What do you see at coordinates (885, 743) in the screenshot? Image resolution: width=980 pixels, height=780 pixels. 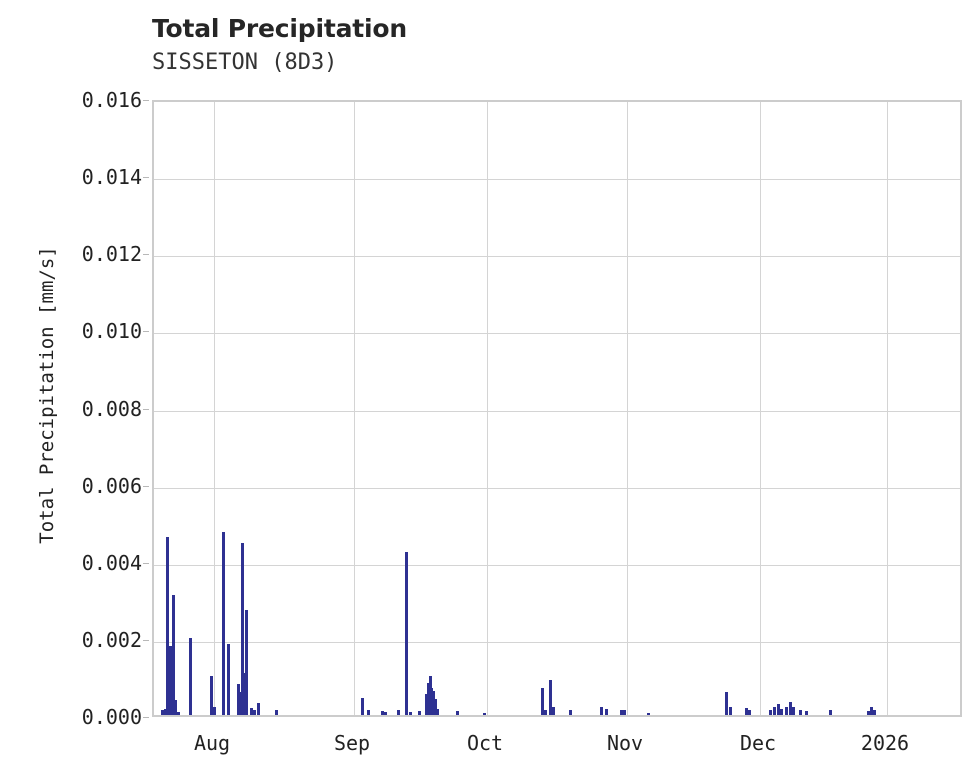 I see `x-axis-tick-label: 2026` at bounding box center [885, 743].